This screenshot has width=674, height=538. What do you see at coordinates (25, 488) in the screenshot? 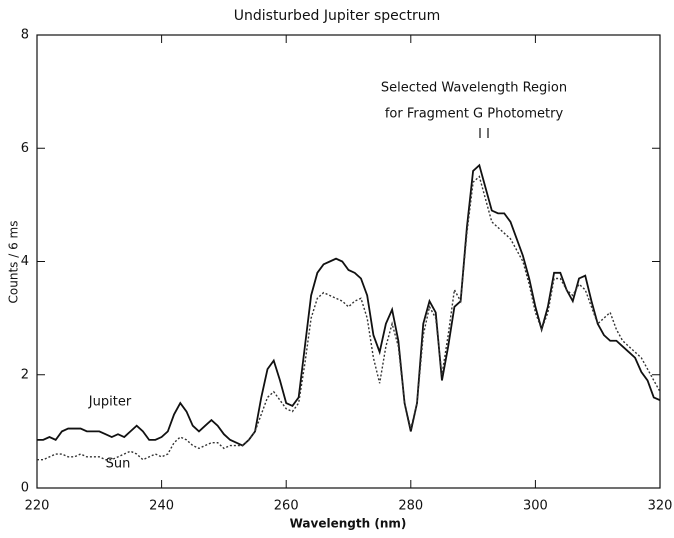
I see `y-tick-label: 0` at bounding box center [25, 488].